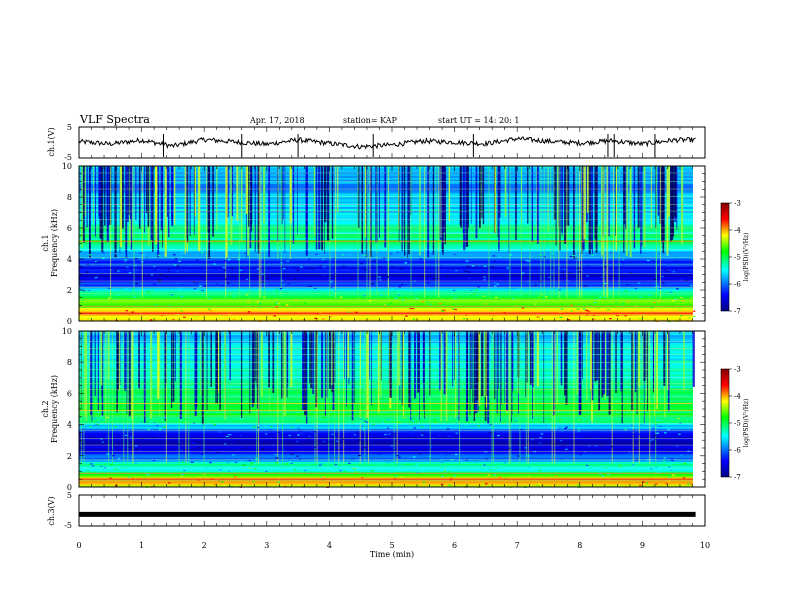  Describe the element at coordinates (69, 259) in the screenshot. I see `ytick-label: 4` at that location.